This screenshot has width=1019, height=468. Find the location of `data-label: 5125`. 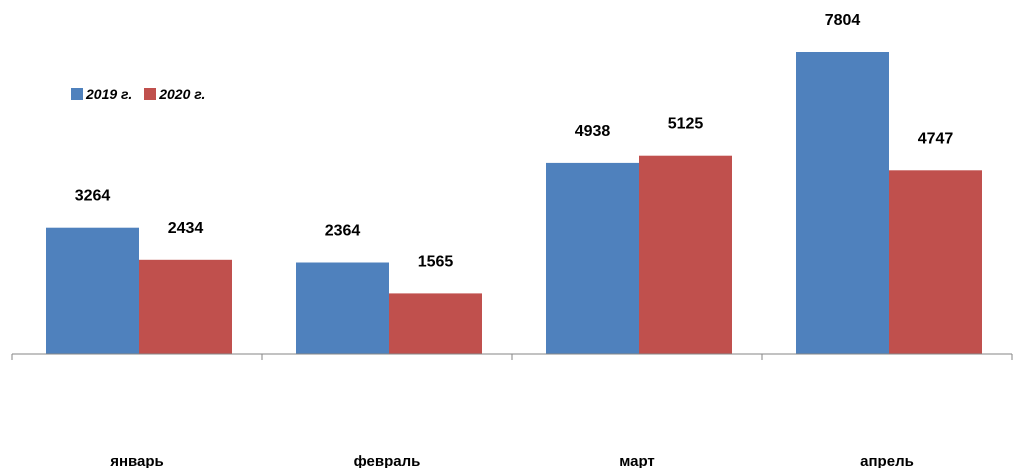

data-label: 5125 is located at coordinates (686, 124).